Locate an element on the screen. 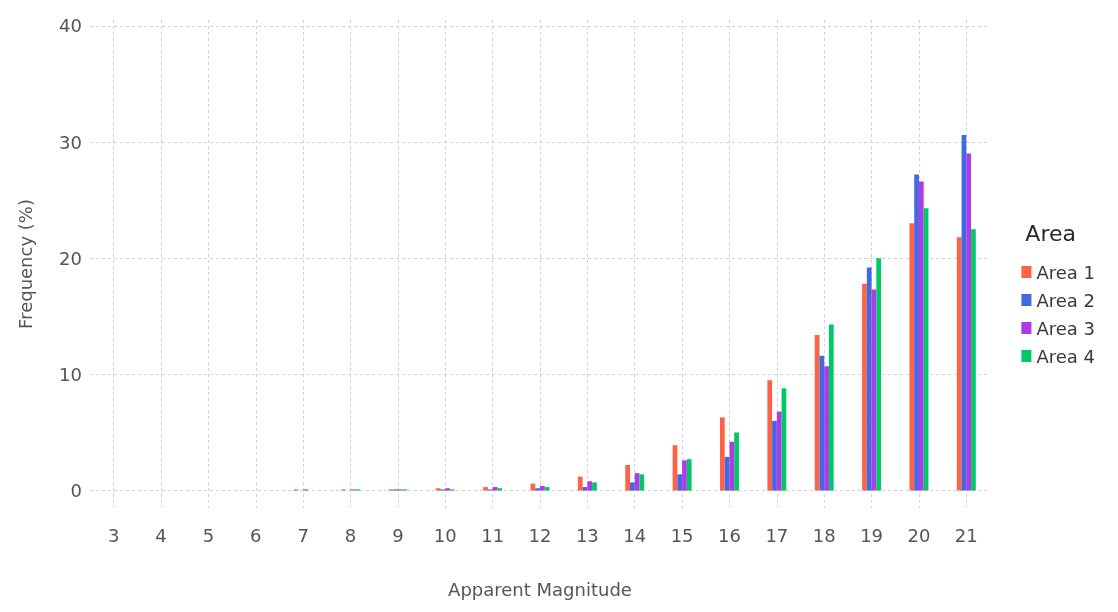 This screenshot has width=1118, height=612. x-tick-label: 16 is located at coordinates (729, 535).